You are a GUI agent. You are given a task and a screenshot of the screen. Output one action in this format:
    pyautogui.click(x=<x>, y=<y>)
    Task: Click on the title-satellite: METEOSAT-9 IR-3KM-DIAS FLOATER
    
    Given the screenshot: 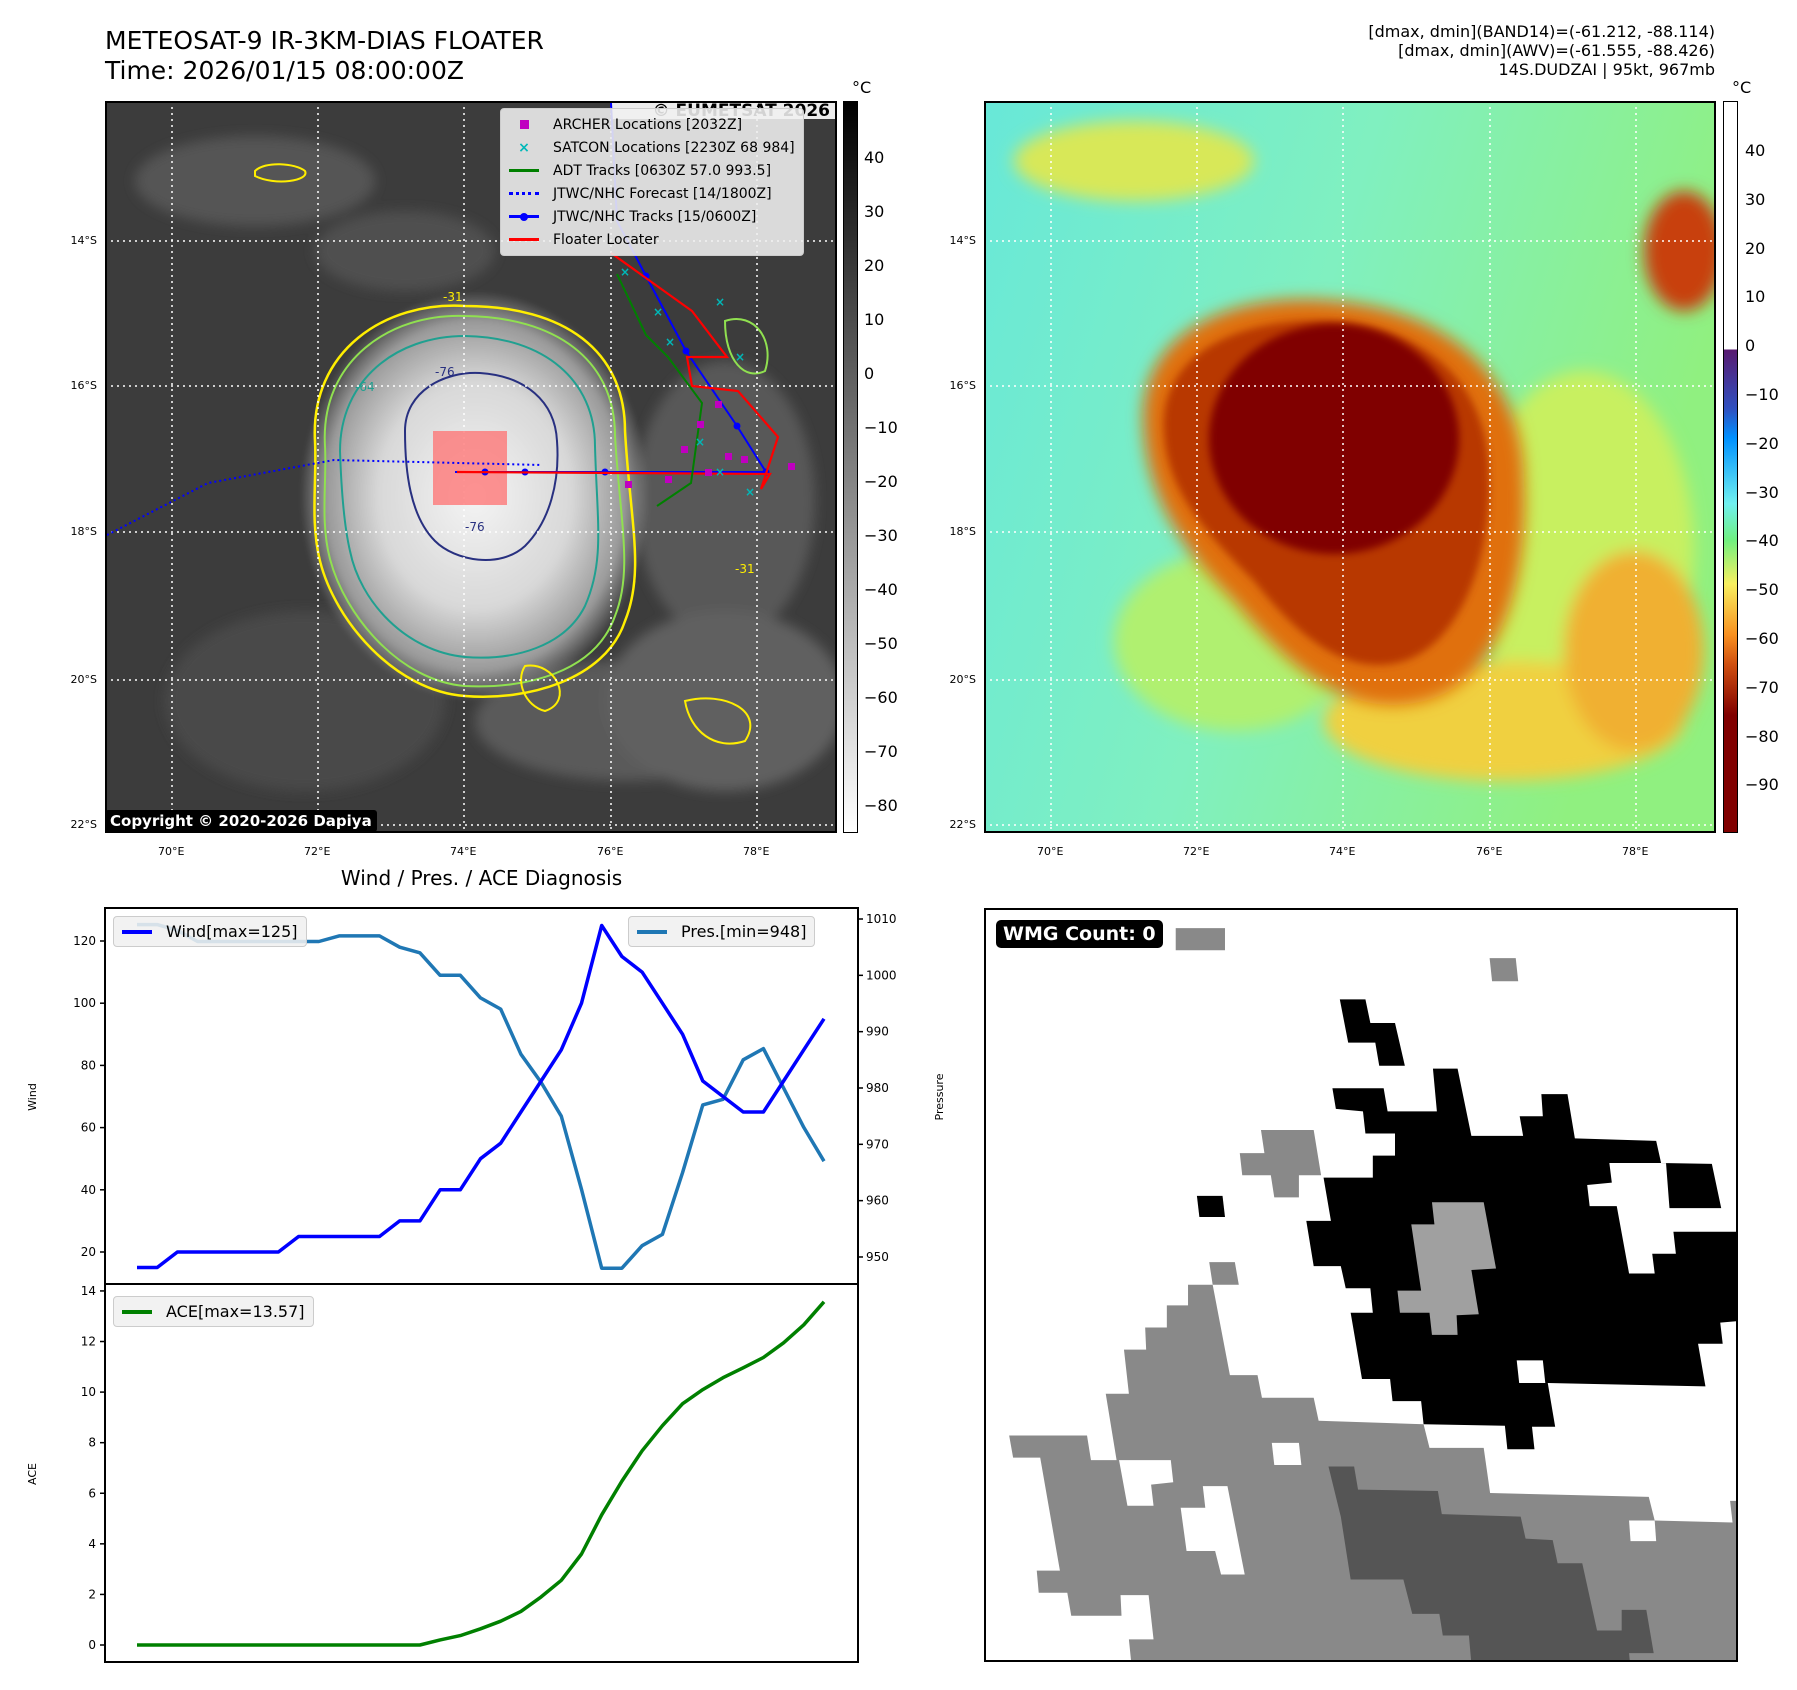 What is the action you would take?
    pyautogui.click(x=324, y=40)
    